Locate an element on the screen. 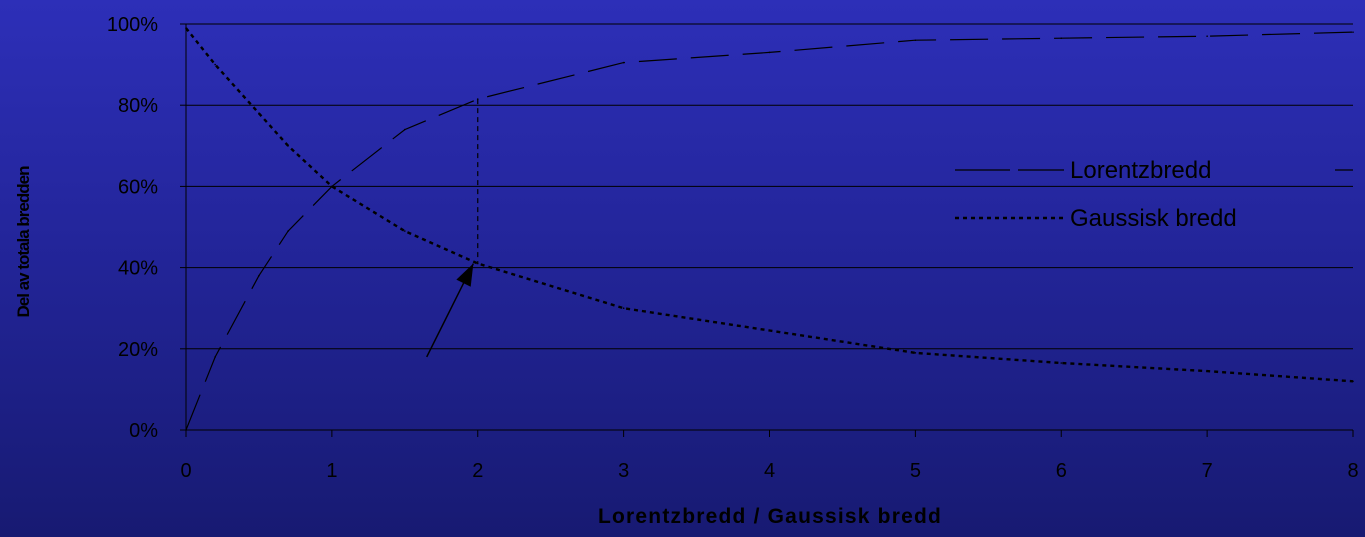  x-tick-label: 7 is located at coordinates (1207, 471).